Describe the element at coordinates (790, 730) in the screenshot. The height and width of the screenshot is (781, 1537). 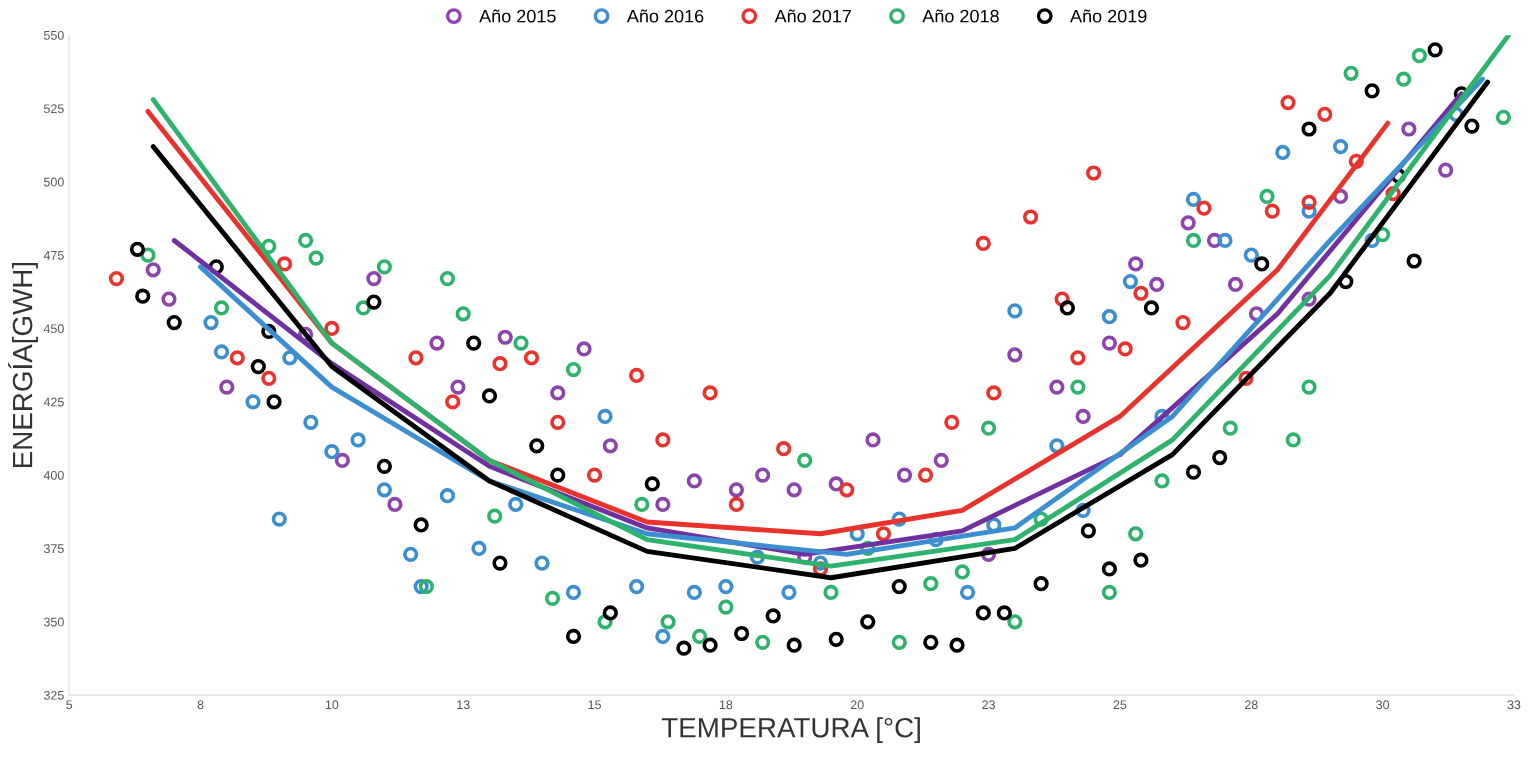
I see `x-axis-title: TEMPERATURA [°C]` at that location.